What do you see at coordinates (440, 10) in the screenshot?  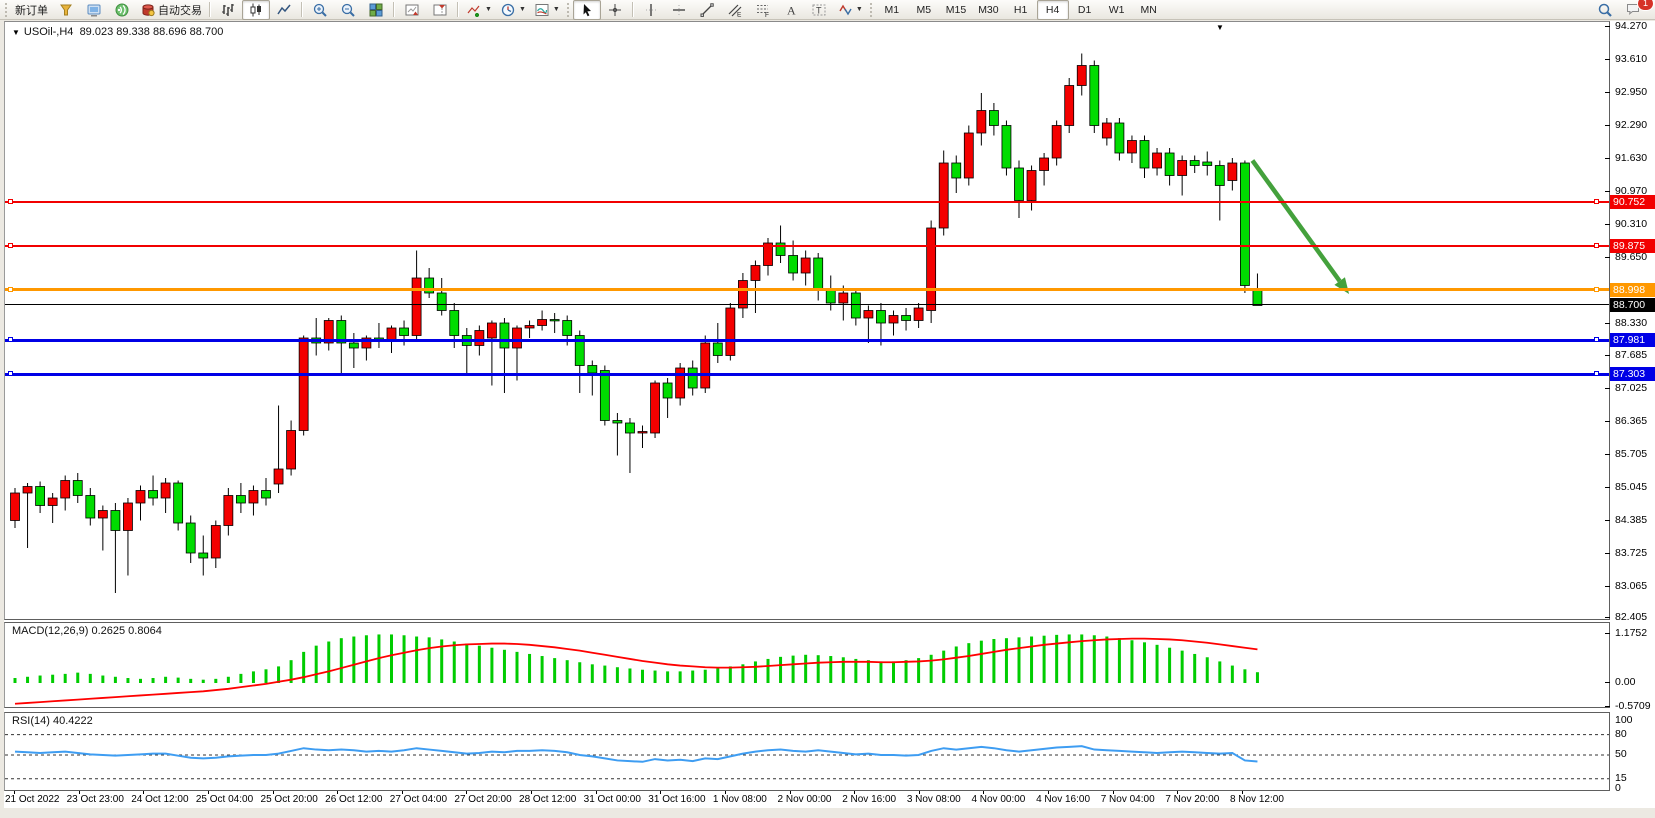 I see `chart-shift-button` at bounding box center [440, 10].